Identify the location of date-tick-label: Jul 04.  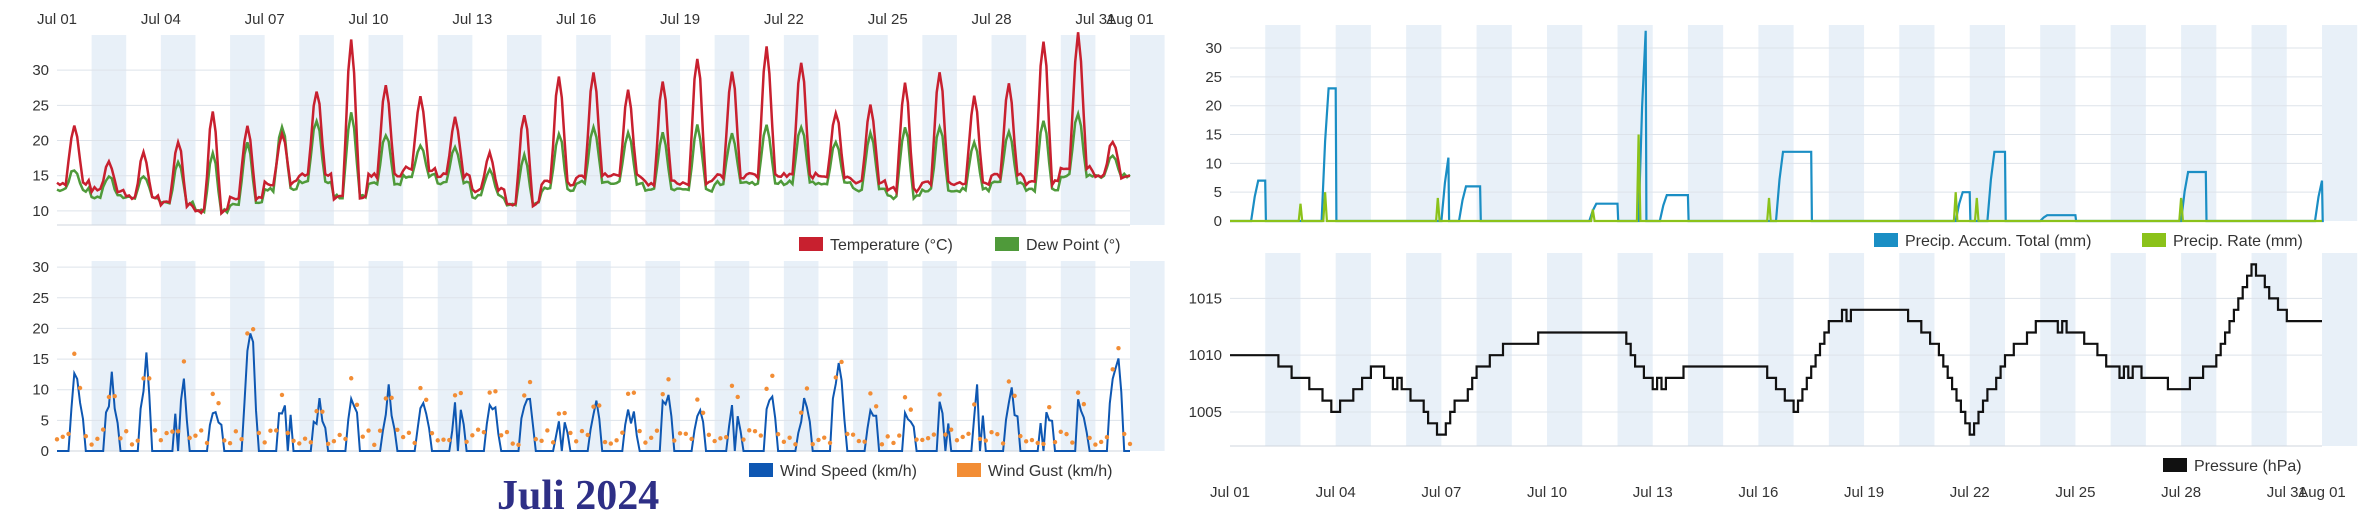
(1336, 492).